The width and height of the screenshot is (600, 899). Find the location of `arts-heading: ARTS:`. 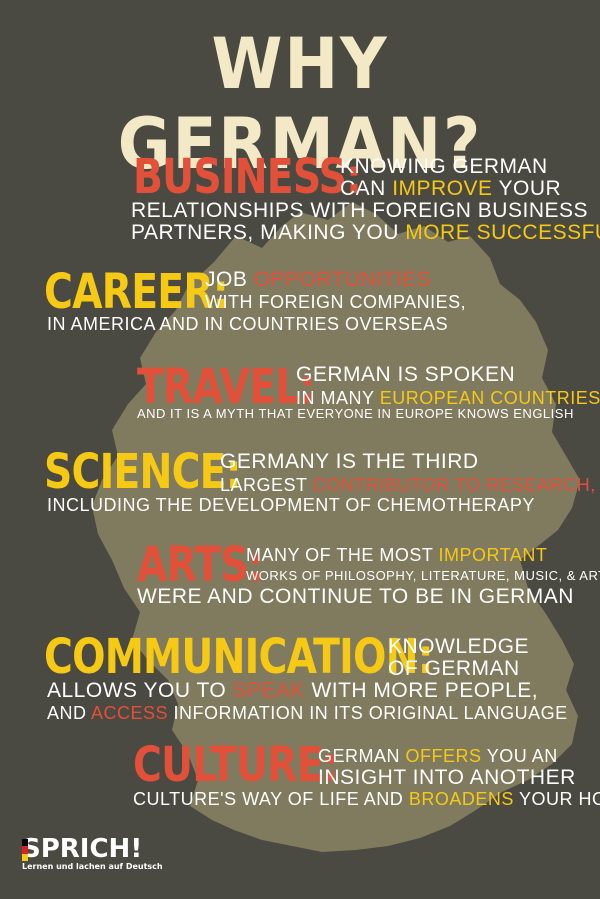

arts-heading: ARTS: is located at coordinates (200, 565).